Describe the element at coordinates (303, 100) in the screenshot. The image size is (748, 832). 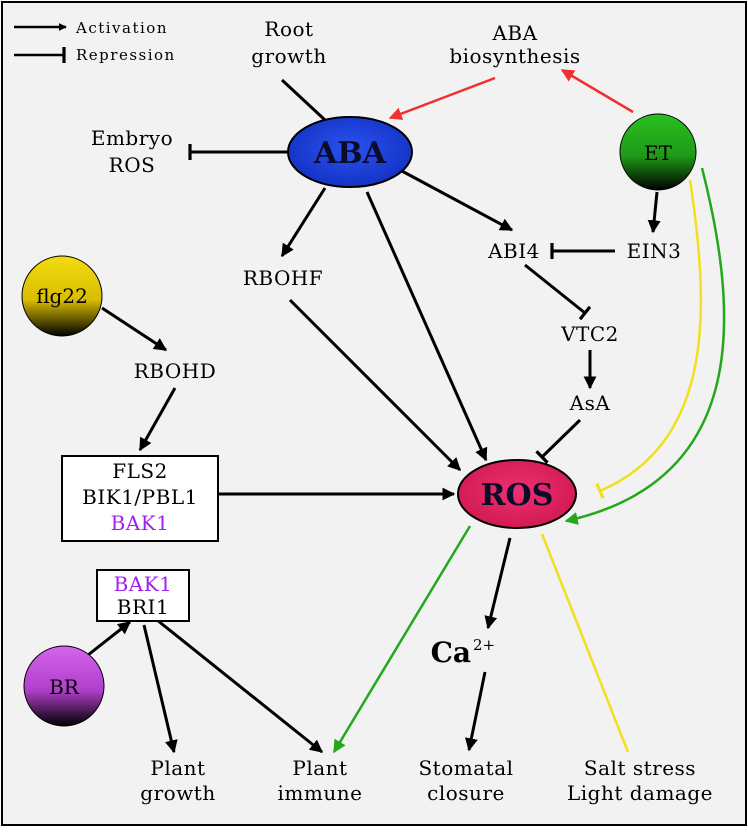
I see `edge-aba-root-growth` at that location.